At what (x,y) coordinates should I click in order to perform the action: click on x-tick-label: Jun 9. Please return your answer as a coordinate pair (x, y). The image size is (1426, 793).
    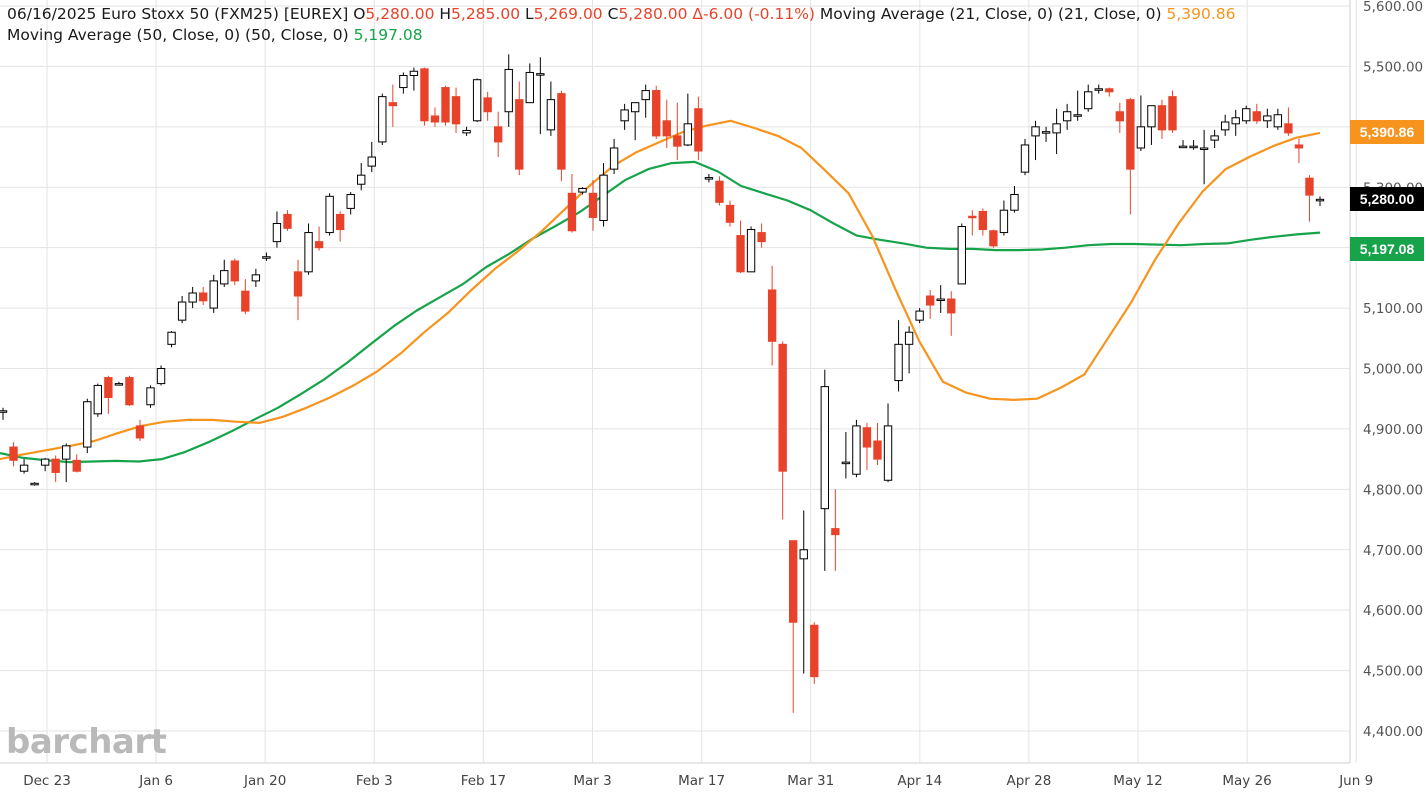
    Looking at the image, I should click on (1355, 781).